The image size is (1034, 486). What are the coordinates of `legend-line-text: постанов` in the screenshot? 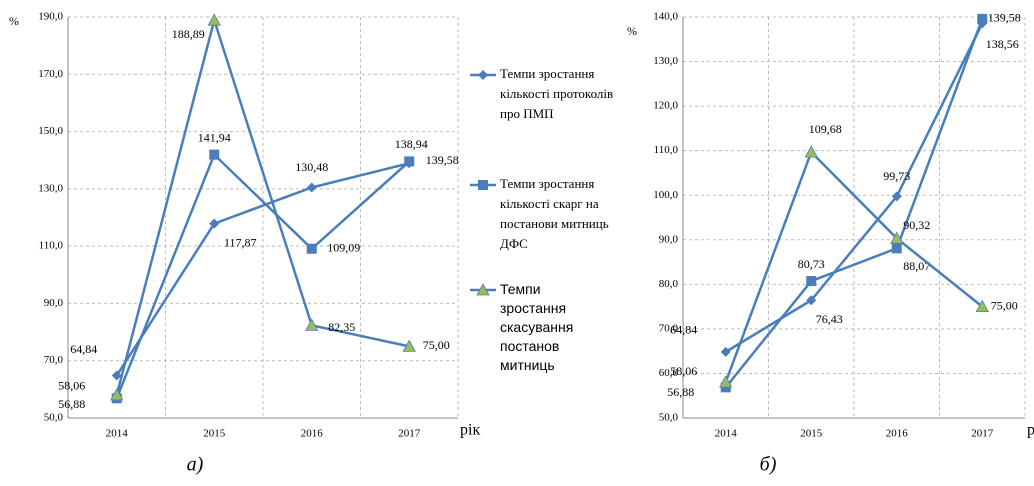 It's located at (529, 346).